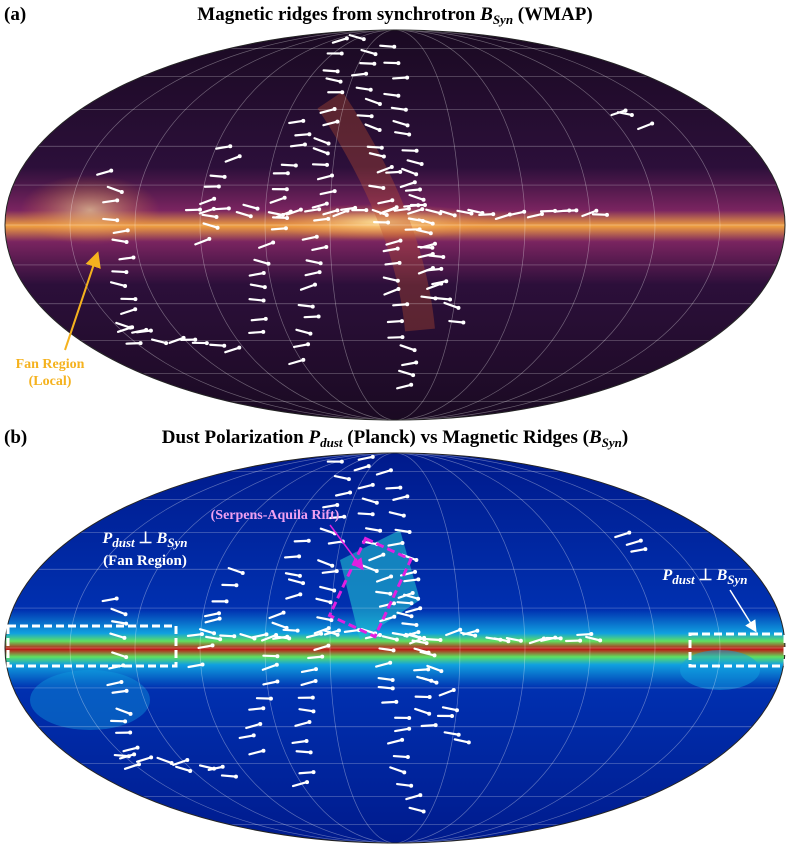 The image size is (789, 850). I want to click on title-part: Syn, so click(503, 19).